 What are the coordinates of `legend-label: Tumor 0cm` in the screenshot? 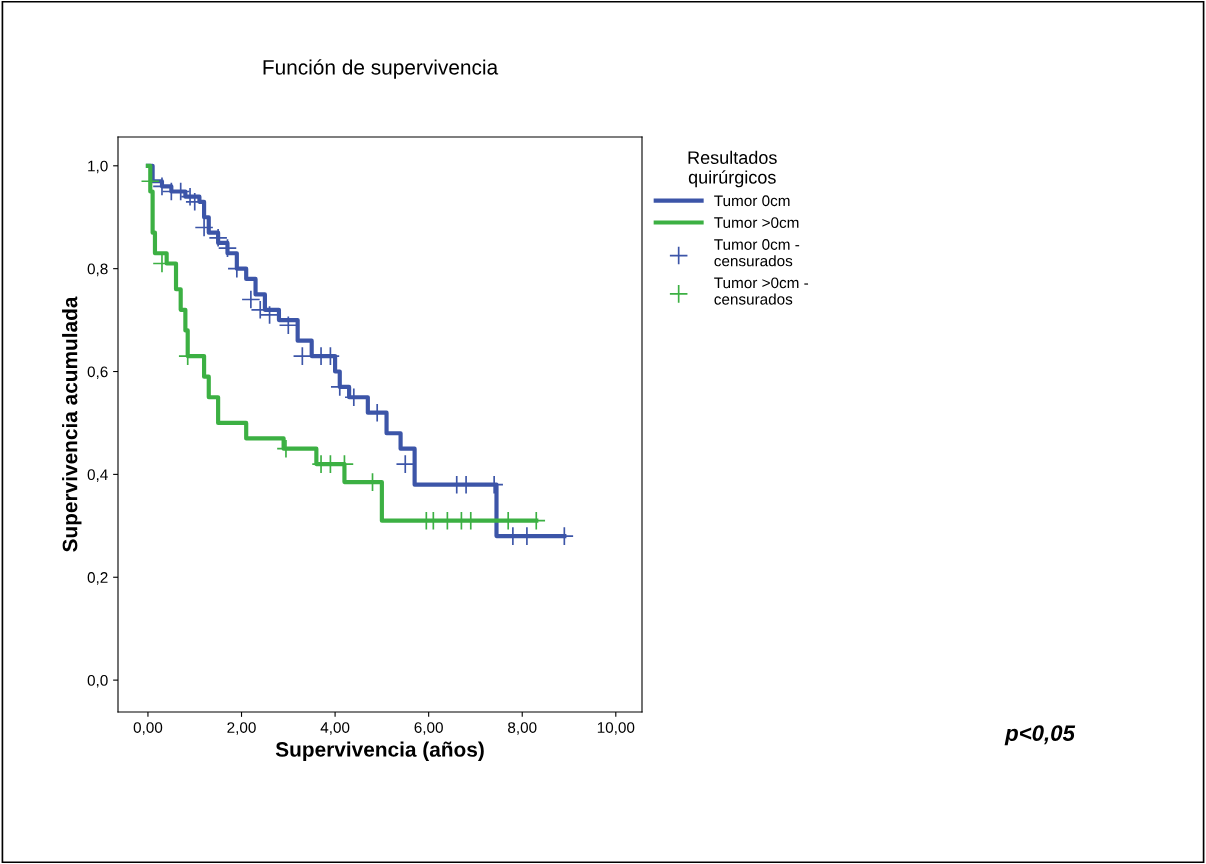 It's located at (752, 201).